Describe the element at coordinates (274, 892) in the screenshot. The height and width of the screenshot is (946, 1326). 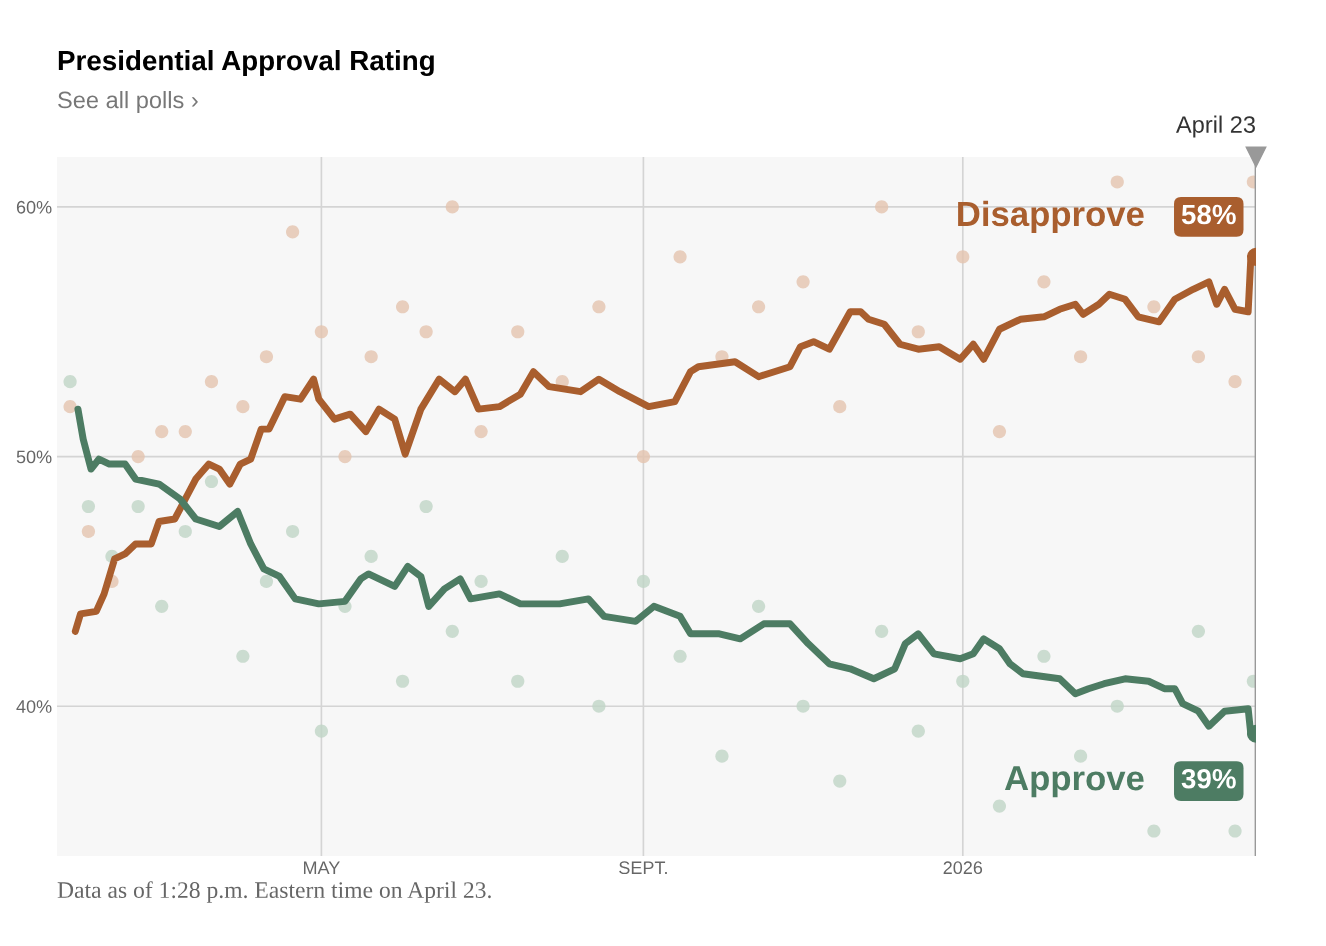
I see `text: Data as of 1:28 p.m. Eastern time on April 23.` at that location.